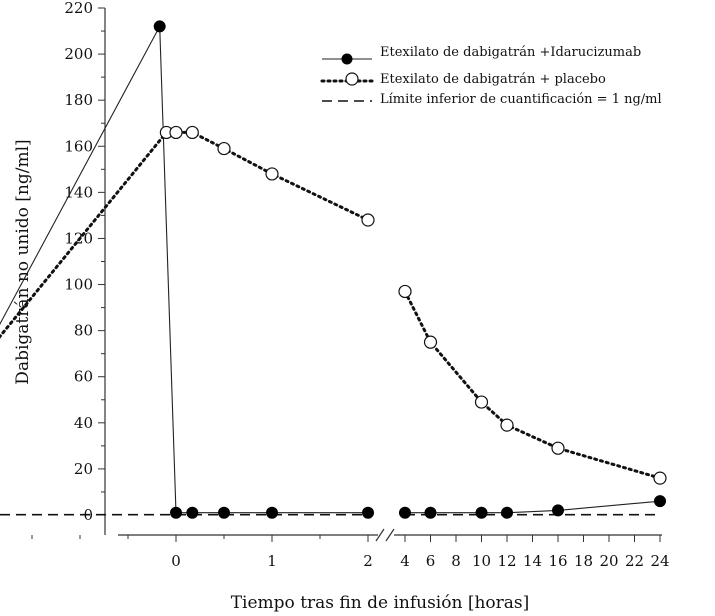 Image resolution: width=715 pixels, height=616 pixels. I want to click on x-tick-label: 12, so click(506, 561).